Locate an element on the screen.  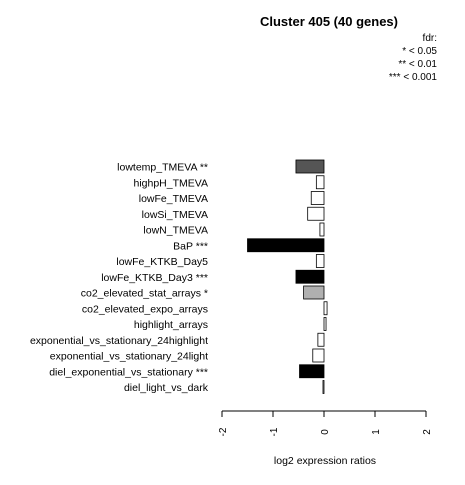
category-label-4: lowN_TMEVA is located at coordinates (175, 231).